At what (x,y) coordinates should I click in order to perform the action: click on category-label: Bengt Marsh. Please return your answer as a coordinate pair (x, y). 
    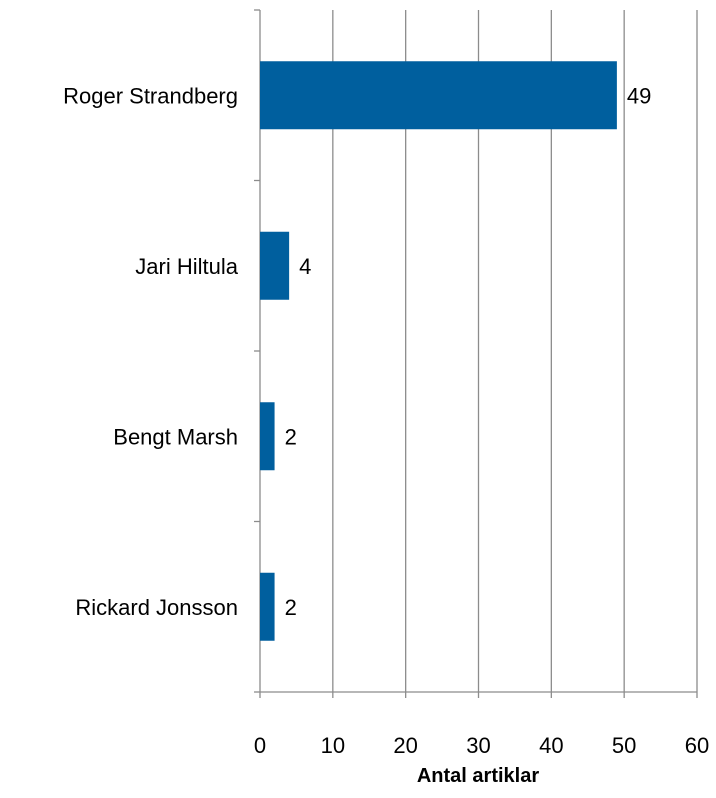
    Looking at the image, I should click on (175, 436).